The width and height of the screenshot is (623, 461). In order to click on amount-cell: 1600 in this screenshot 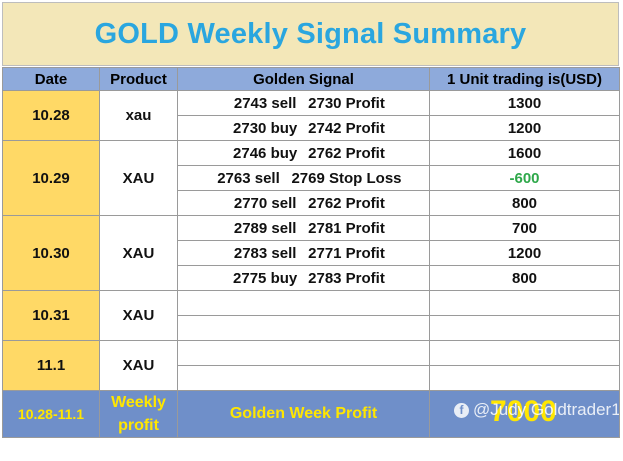, I will do `click(524, 153)`.